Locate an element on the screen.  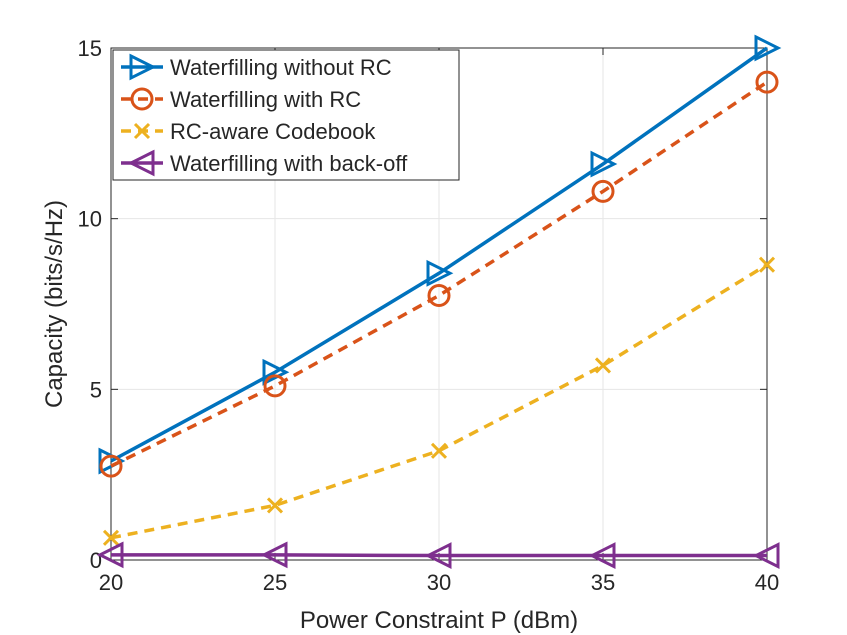
x-axis-label: Power Constraint P (dBm) is located at coordinates (439, 620).